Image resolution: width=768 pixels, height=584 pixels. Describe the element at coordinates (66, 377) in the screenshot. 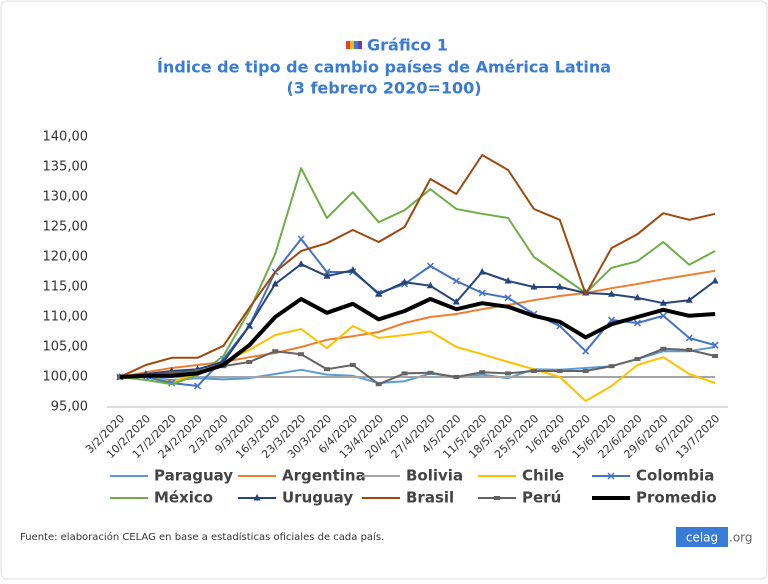

I see `y-tick-label: 100,00` at that location.